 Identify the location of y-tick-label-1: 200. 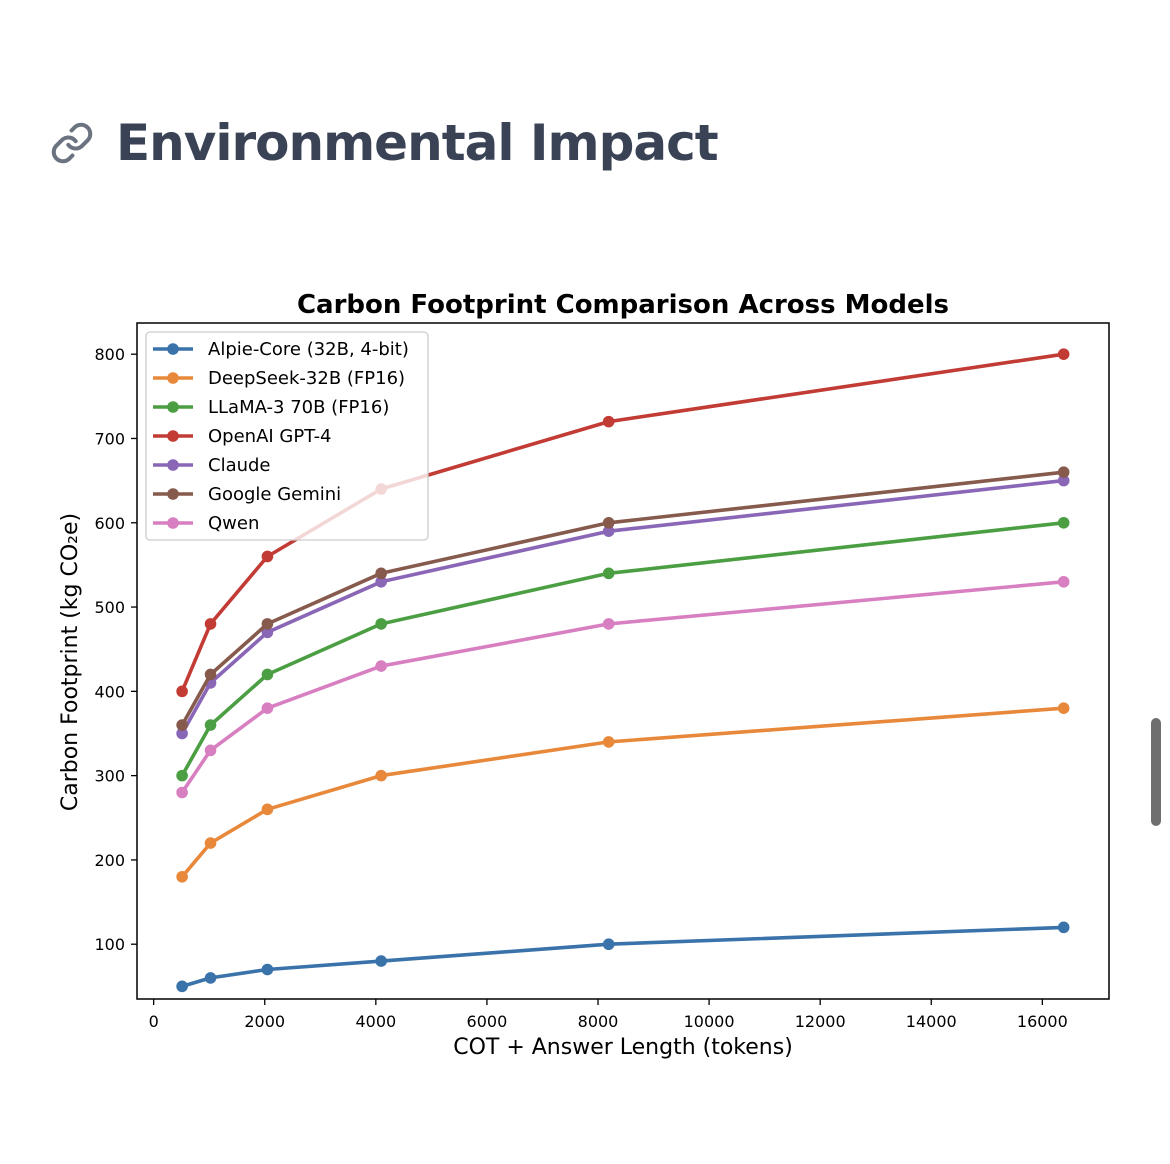
(109, 860).